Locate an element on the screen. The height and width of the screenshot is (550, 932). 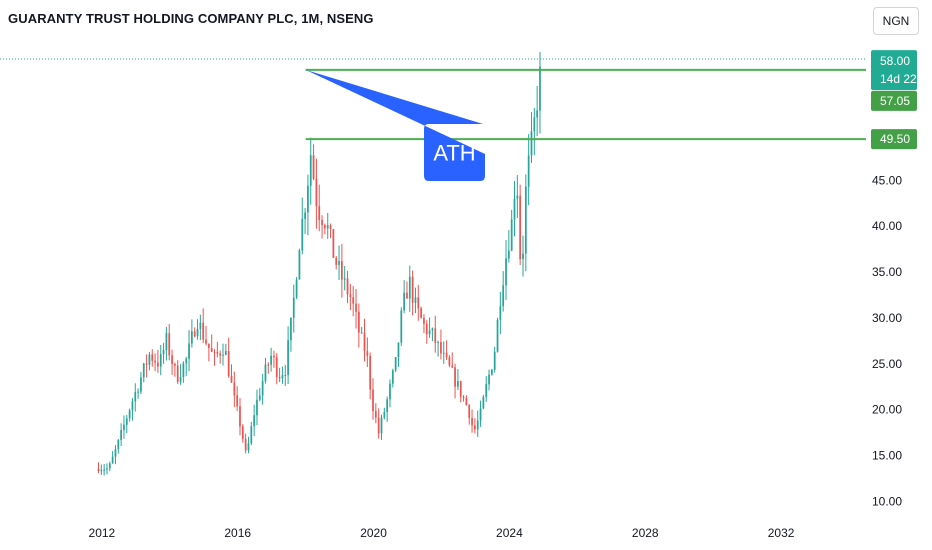
price-tick-label: 15.00 is located at coordinates (887, 456).